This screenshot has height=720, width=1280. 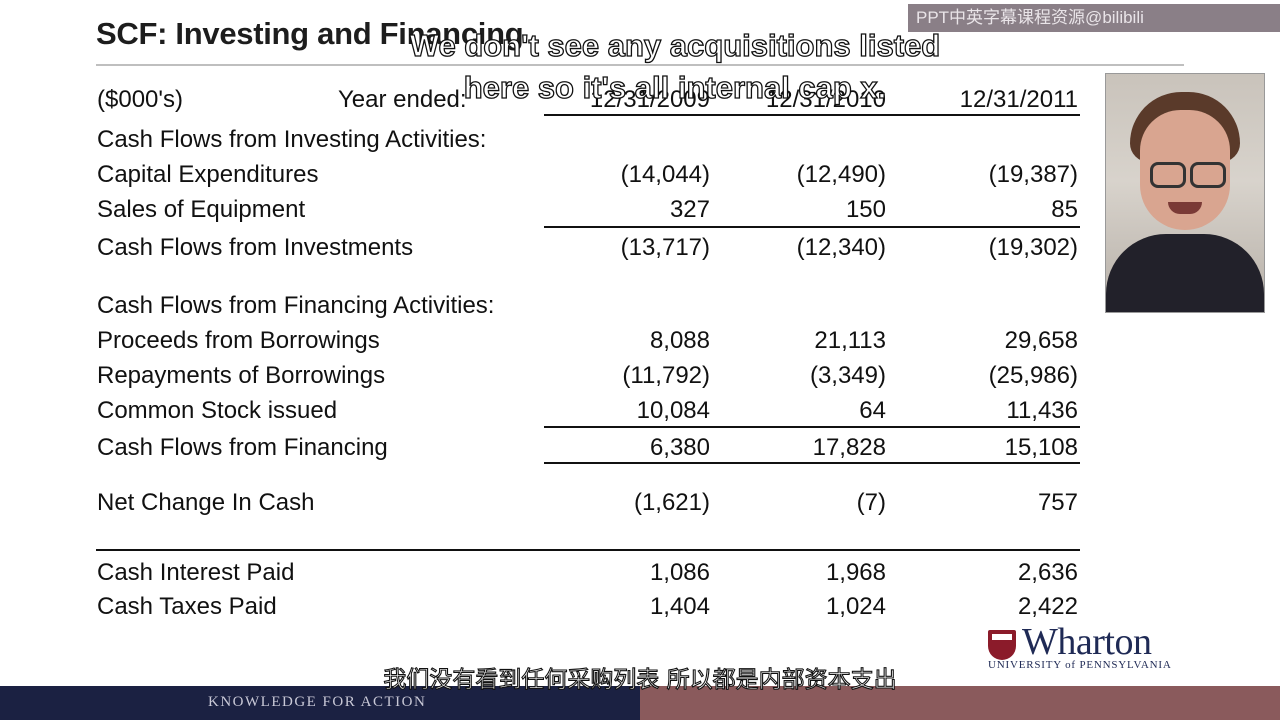 I want to click on year-2011-header: 12/31/2011, so click(x=1018, y=99).